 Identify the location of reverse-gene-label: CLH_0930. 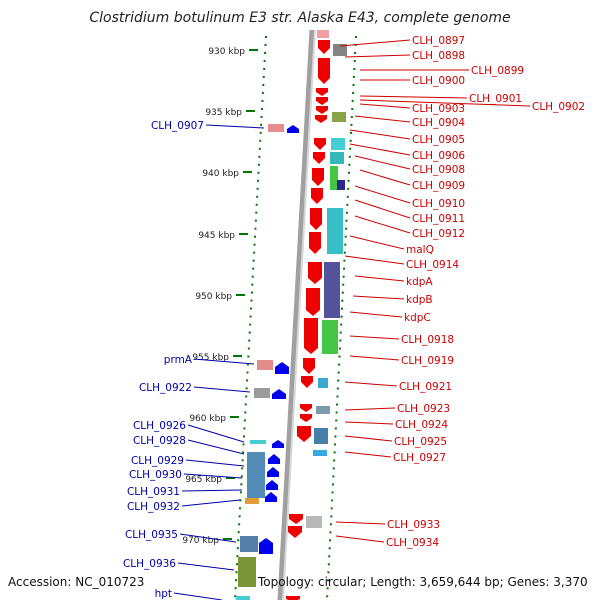
(155, 475).